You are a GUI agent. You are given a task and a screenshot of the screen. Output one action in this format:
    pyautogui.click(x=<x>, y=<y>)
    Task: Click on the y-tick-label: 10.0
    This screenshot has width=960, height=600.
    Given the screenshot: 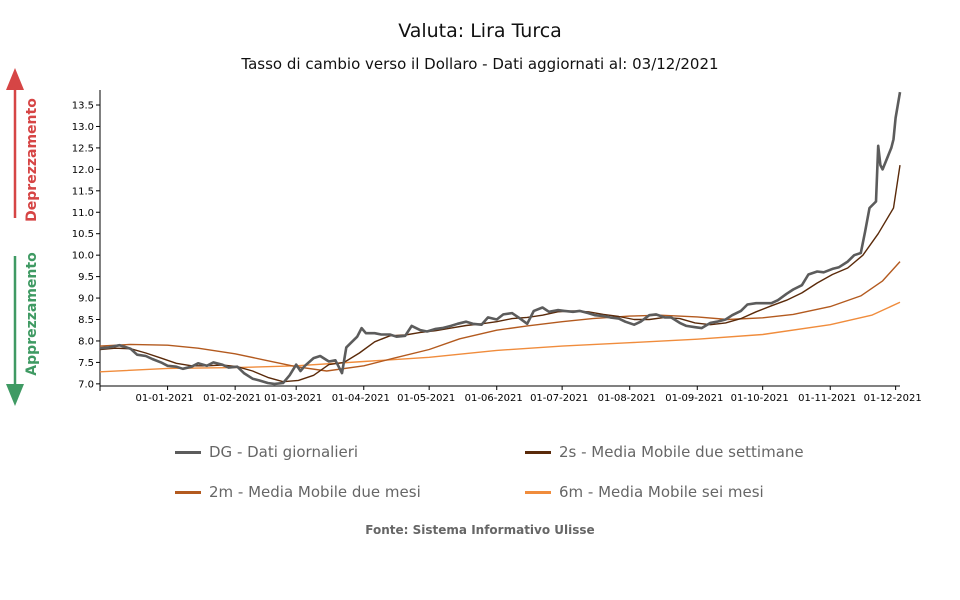 What is the action you would take?
    pyautogui.click(x=83, y=256)
    